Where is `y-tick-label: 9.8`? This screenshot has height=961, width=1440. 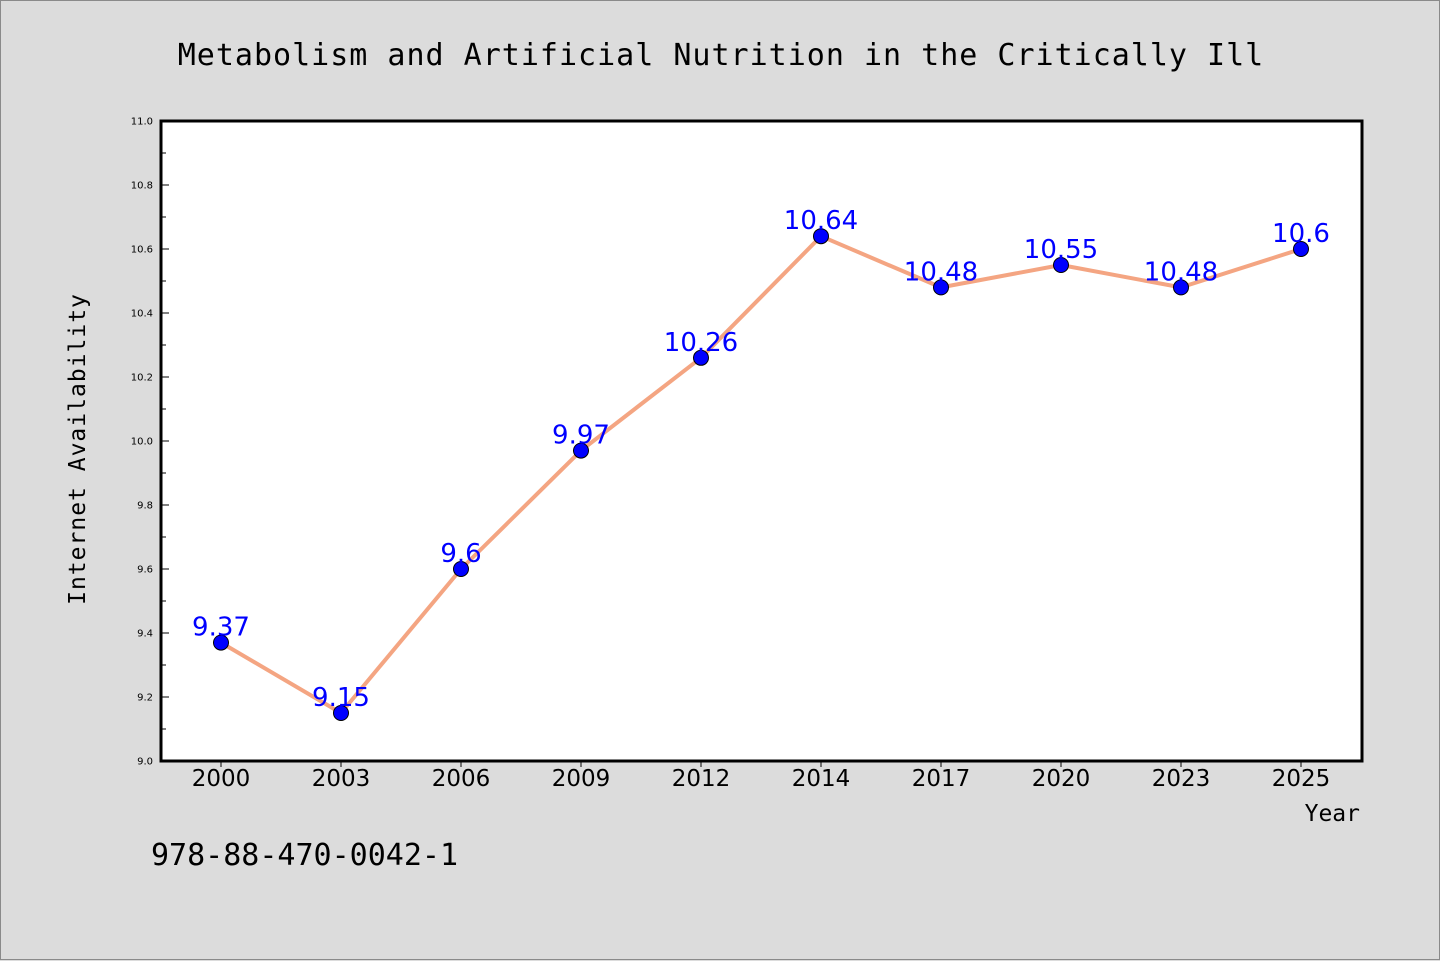
y-tick-label: 9.8 is located at coordinates (145, 506).